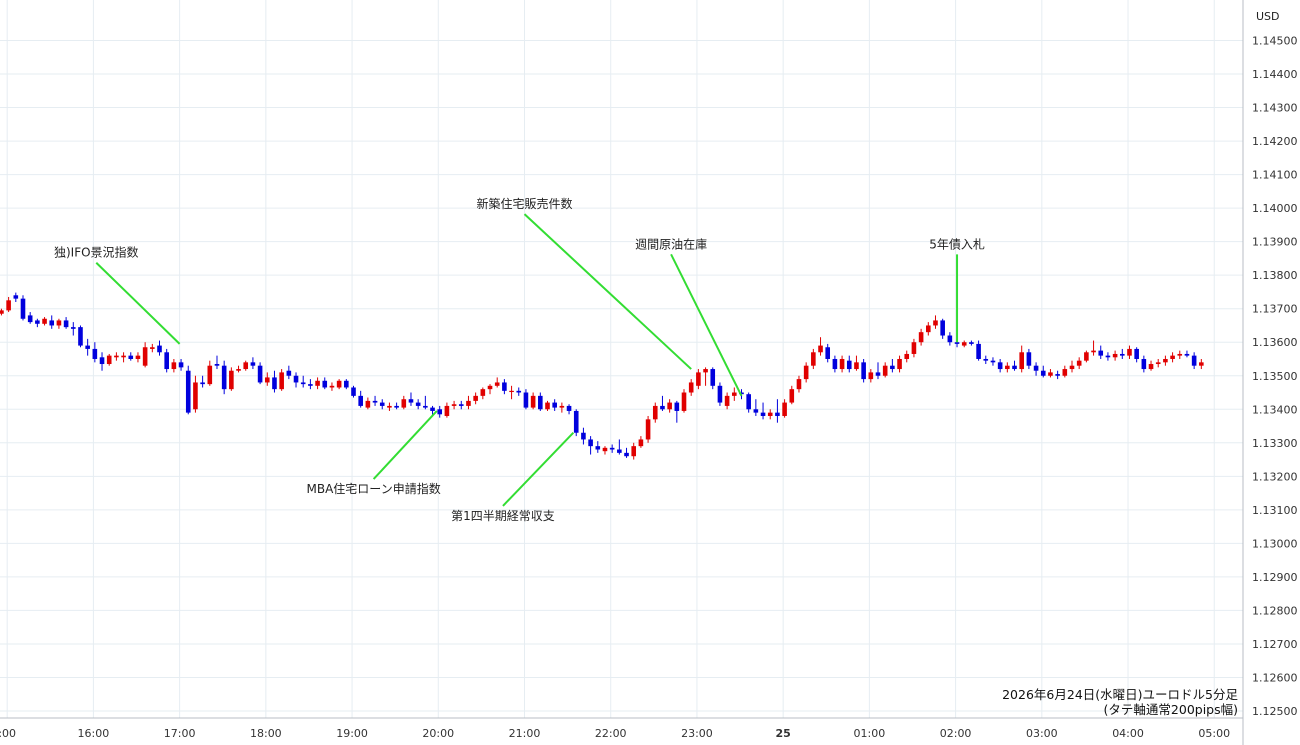 The image size is (1300, 745). What do you see at coordinates (870, 733) in the screenshot?
I see `x-tick-label: 01:00` at bounding box center [870, 733].